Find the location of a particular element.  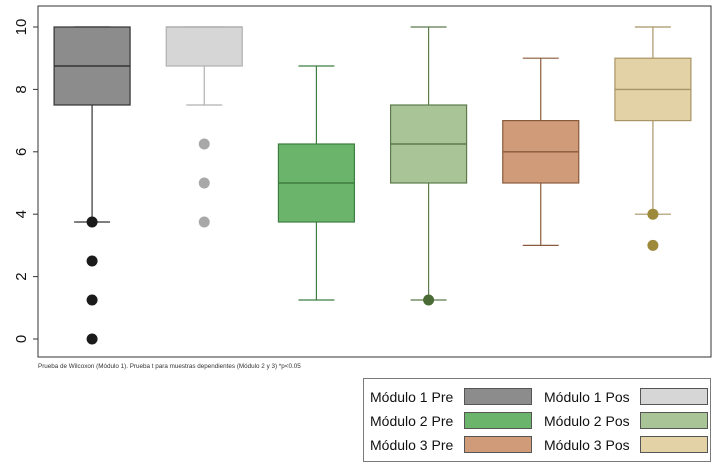

legend-label: Módulo 1 Pre is located at coordinates (412, 397).